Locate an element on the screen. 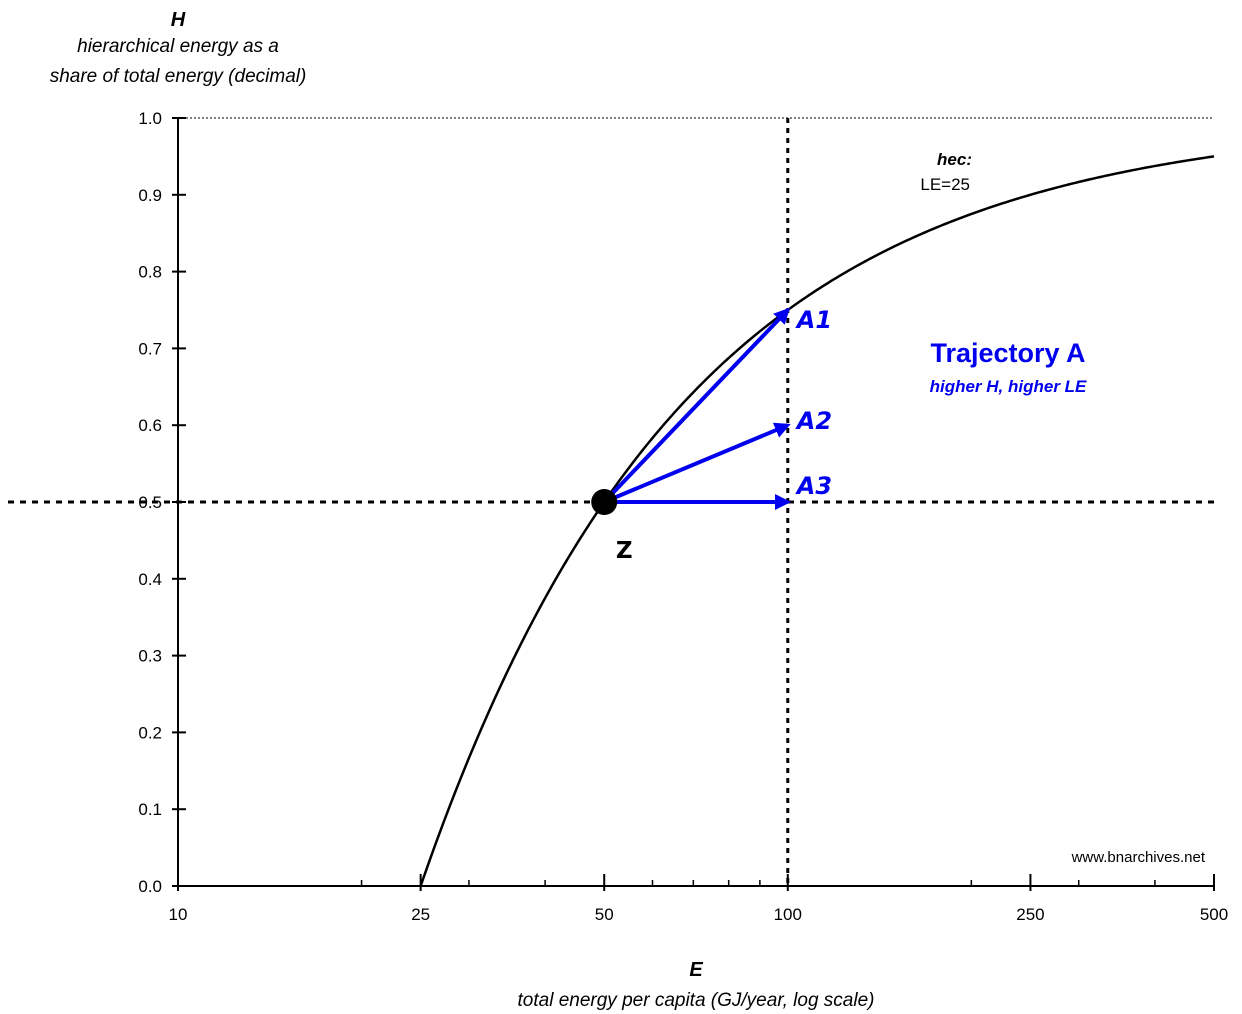 The width and height of the screenshot is (1242, 1014). arrow-a1 is located at coordinates (696, 405).